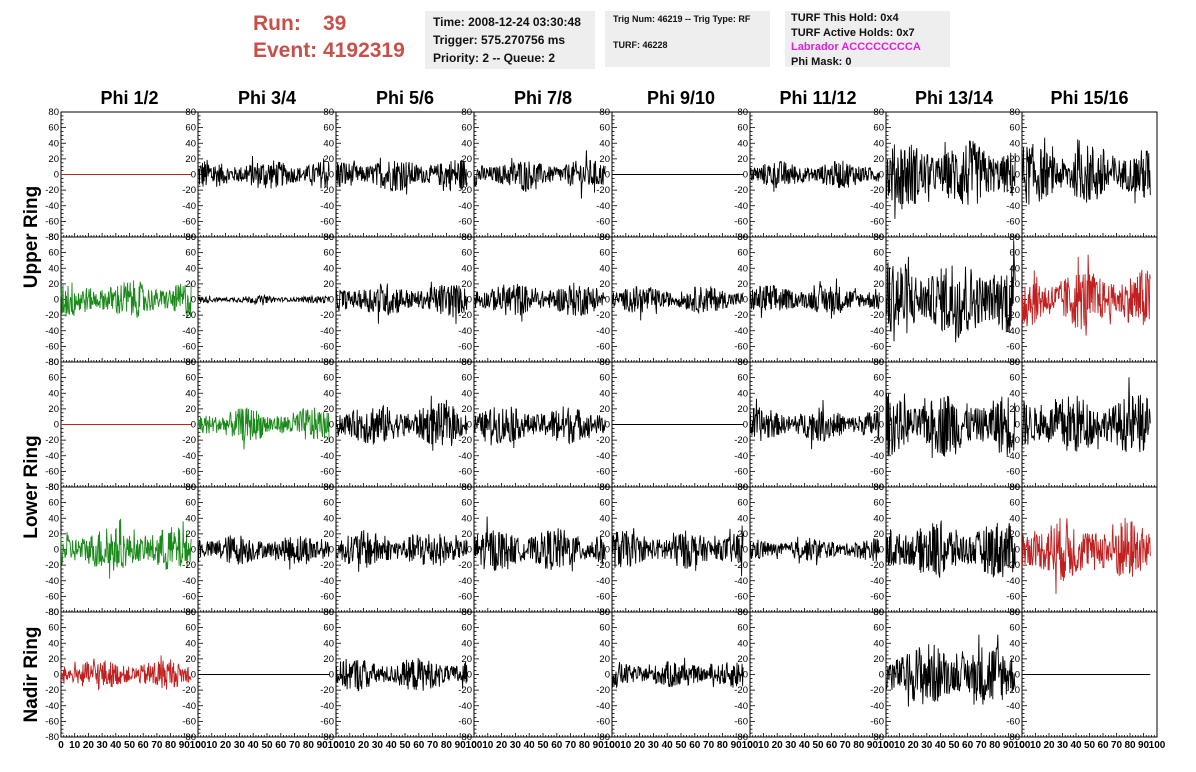 Image resolution: width=1196 pixels, height=772 pixels. I want to click on x-tick-label: 60, so click(557, 745).